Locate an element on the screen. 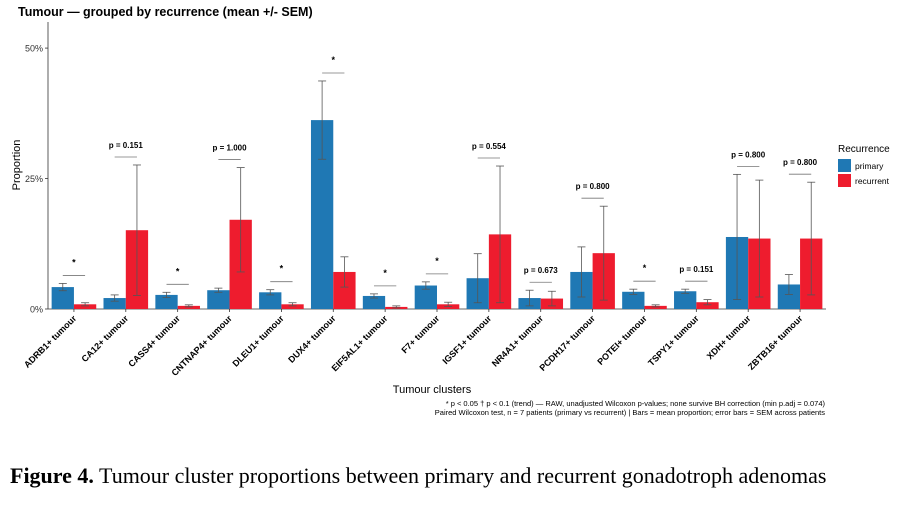 Image resolution: width=907 pixels, height=510 pixels. x-tick-label: DLEU1+ tumour is located at coordinates (258, 341).